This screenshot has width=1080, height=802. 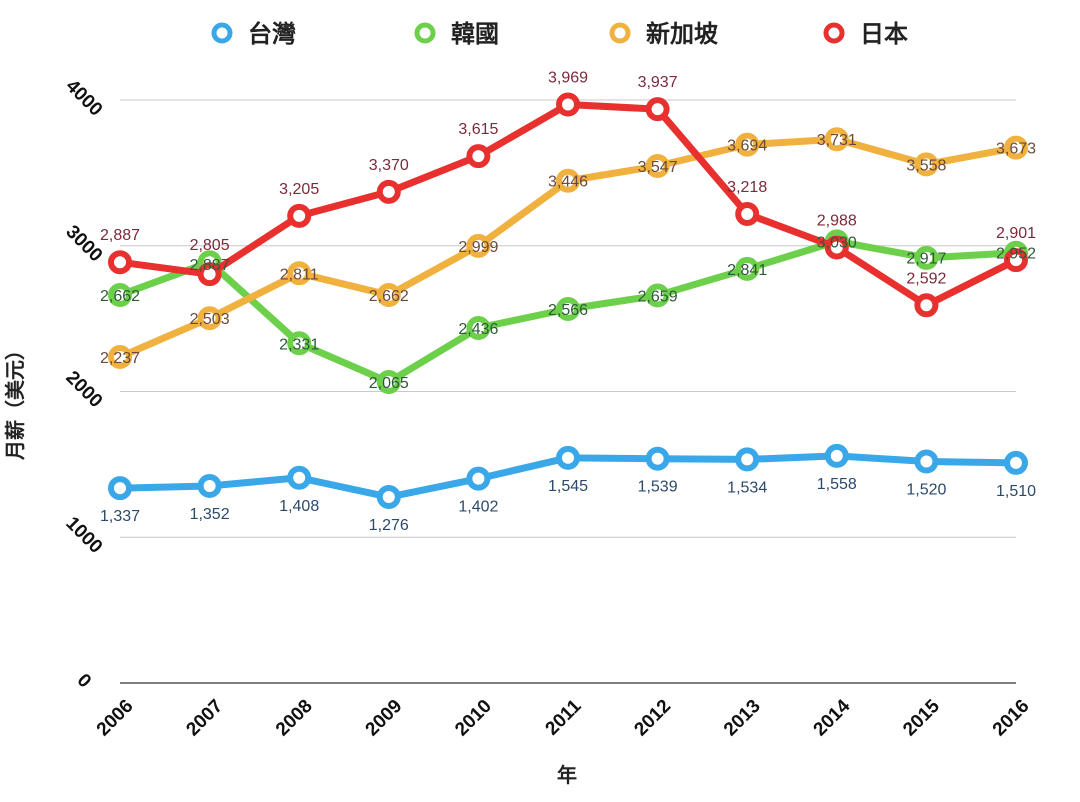 What do you see at coordinates (832, 717) in the screenshot?
I see `x-tick-label: 2014` at bounding box center [832, 717].